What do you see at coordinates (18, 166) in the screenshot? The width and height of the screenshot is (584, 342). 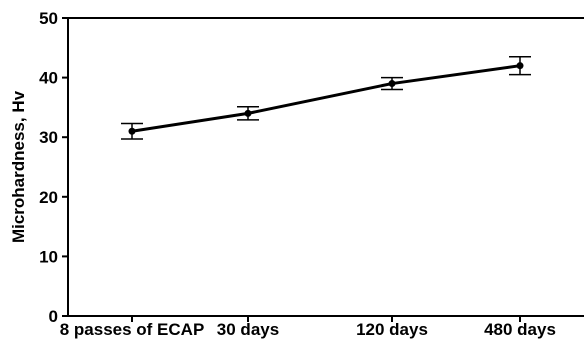 I see `y-axis-title: Microhardness, Hv` at bounding box center [18, 166].